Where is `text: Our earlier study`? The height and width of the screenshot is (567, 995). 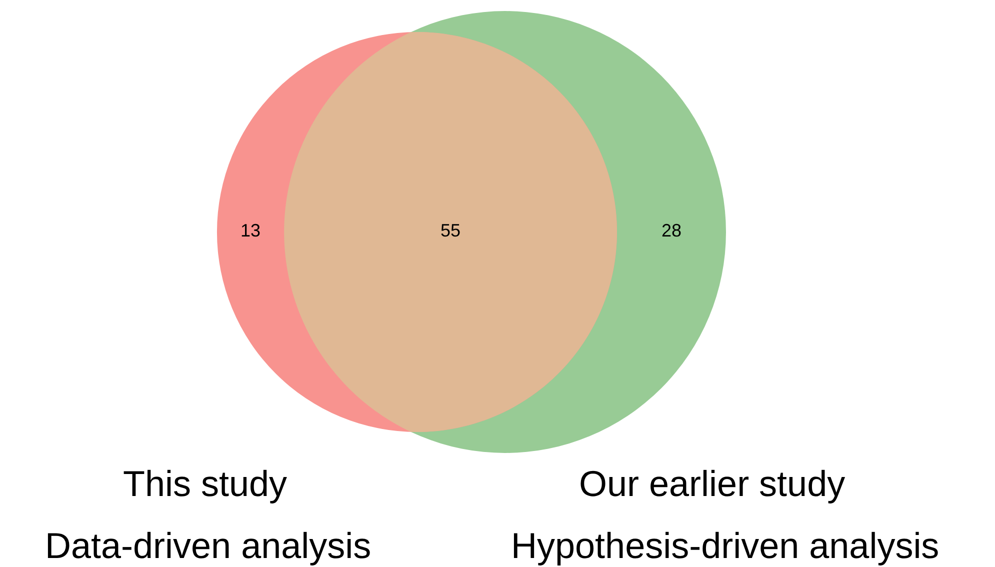
text: Our earlier study is located at coordinates (712, 483).